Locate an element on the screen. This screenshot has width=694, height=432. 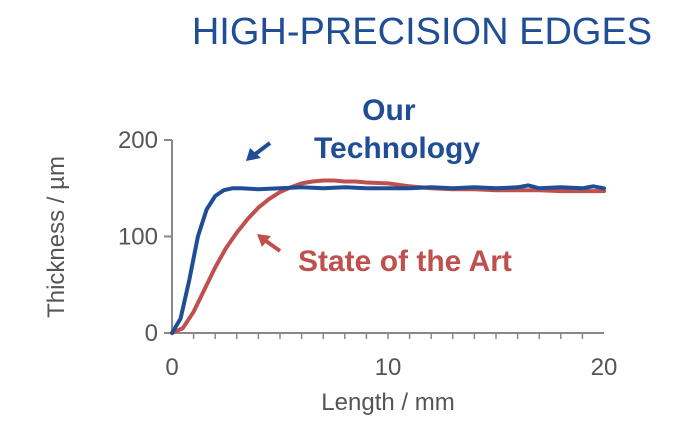
x-tick-label: 20 is located at coordinates (604, 367).